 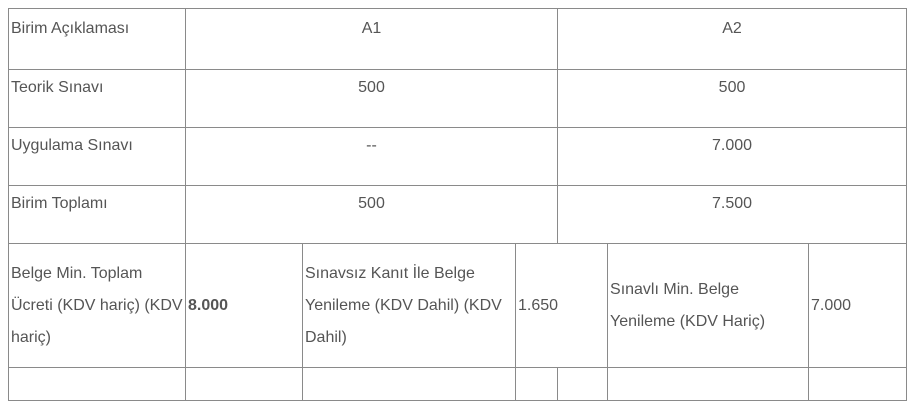 I want to click on renewal-exam-label: Sınavlı Min. Belge Yenileme (KDV Hariç), so click(x=708, y=305).